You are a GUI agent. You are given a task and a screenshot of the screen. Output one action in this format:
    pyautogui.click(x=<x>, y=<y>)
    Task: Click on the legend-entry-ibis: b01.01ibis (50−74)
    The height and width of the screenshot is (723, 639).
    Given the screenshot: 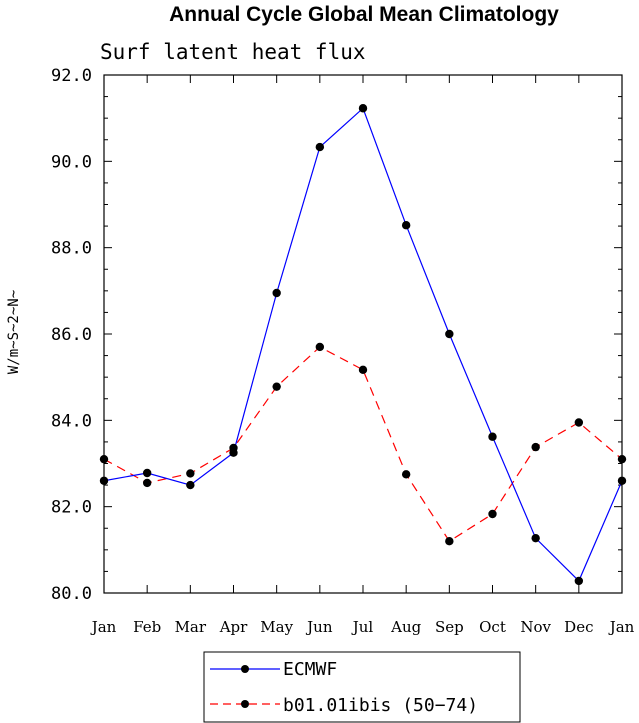 What is the action you would take?
    pyautogui.click(x=344, y=705)
    